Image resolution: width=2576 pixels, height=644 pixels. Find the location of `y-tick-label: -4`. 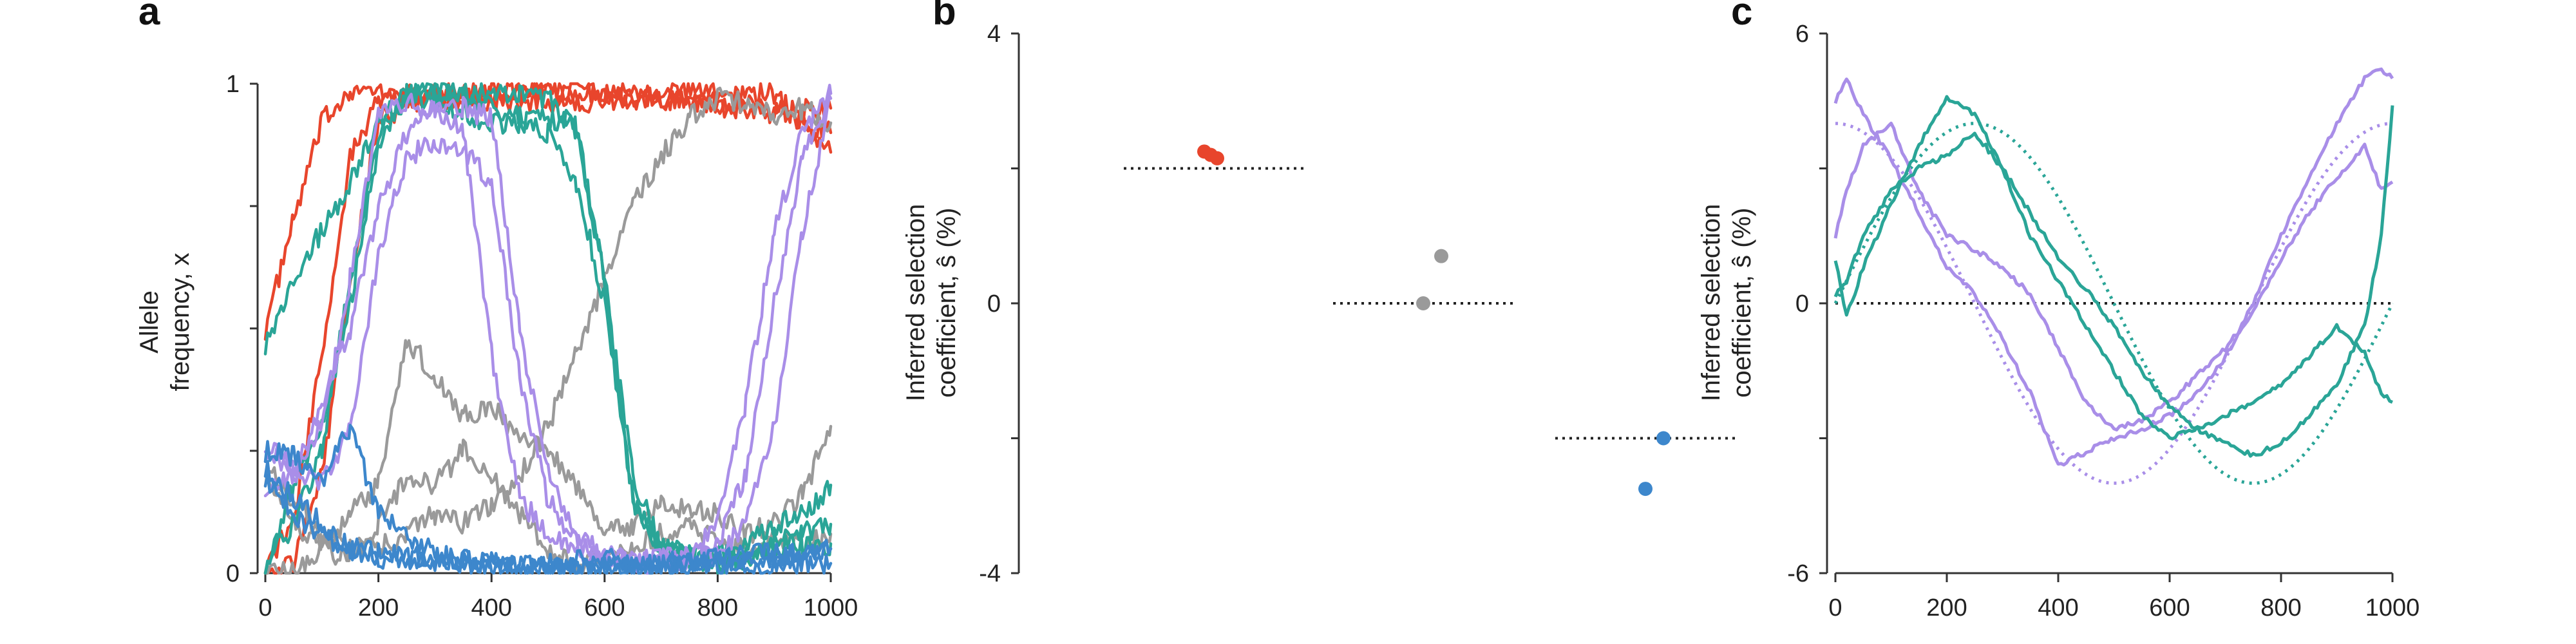

y-tick-label: -4 is located at coordinates (990, 573).